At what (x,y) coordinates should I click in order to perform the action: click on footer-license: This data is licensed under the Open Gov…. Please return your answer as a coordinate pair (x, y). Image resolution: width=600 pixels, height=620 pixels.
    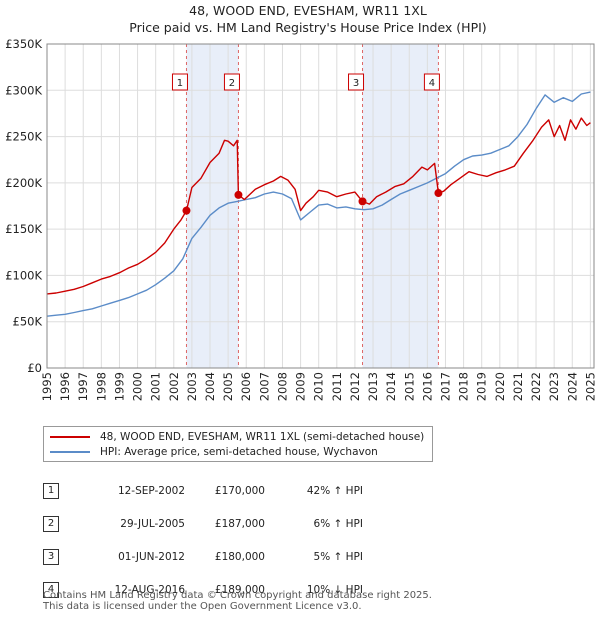
    Looking at the image, I should click on (202, 606).